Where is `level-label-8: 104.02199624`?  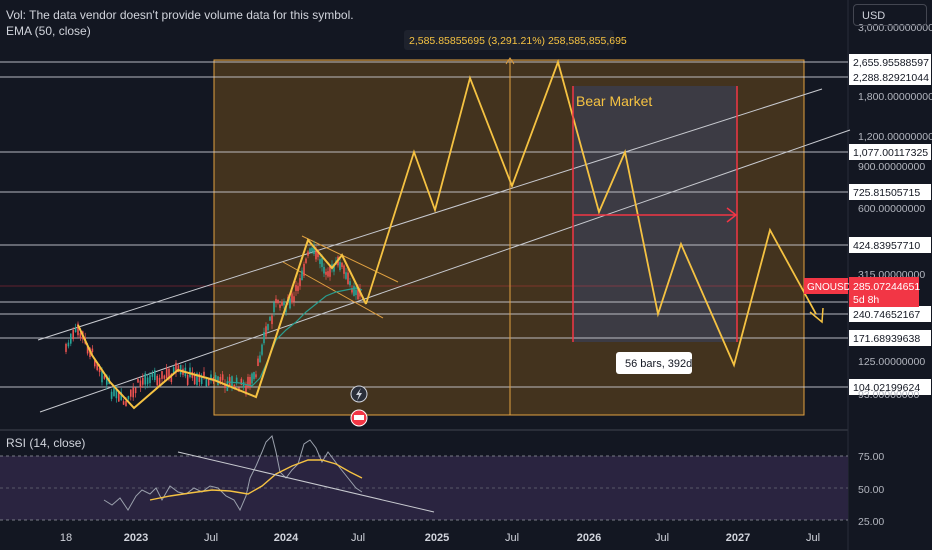 level-label-8: 104.02199624 is located at coordinates (886, 388).